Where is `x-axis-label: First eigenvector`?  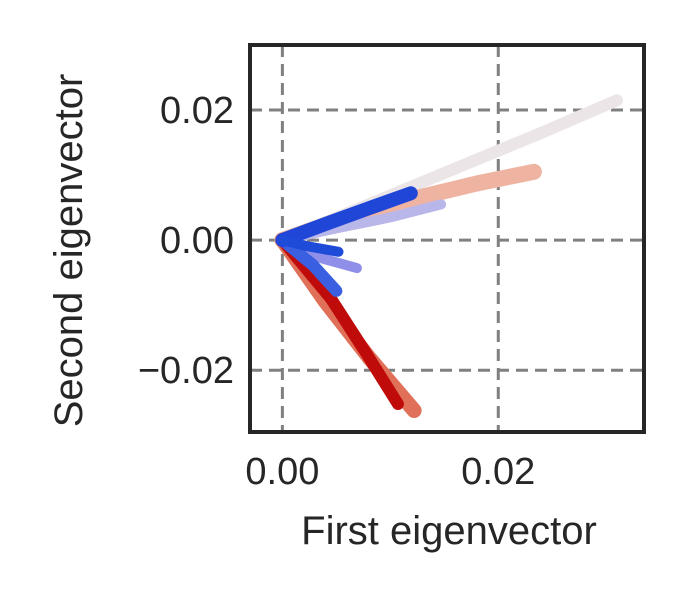 x-axis-label: First eigenvector is located at coordinates (449, 531).